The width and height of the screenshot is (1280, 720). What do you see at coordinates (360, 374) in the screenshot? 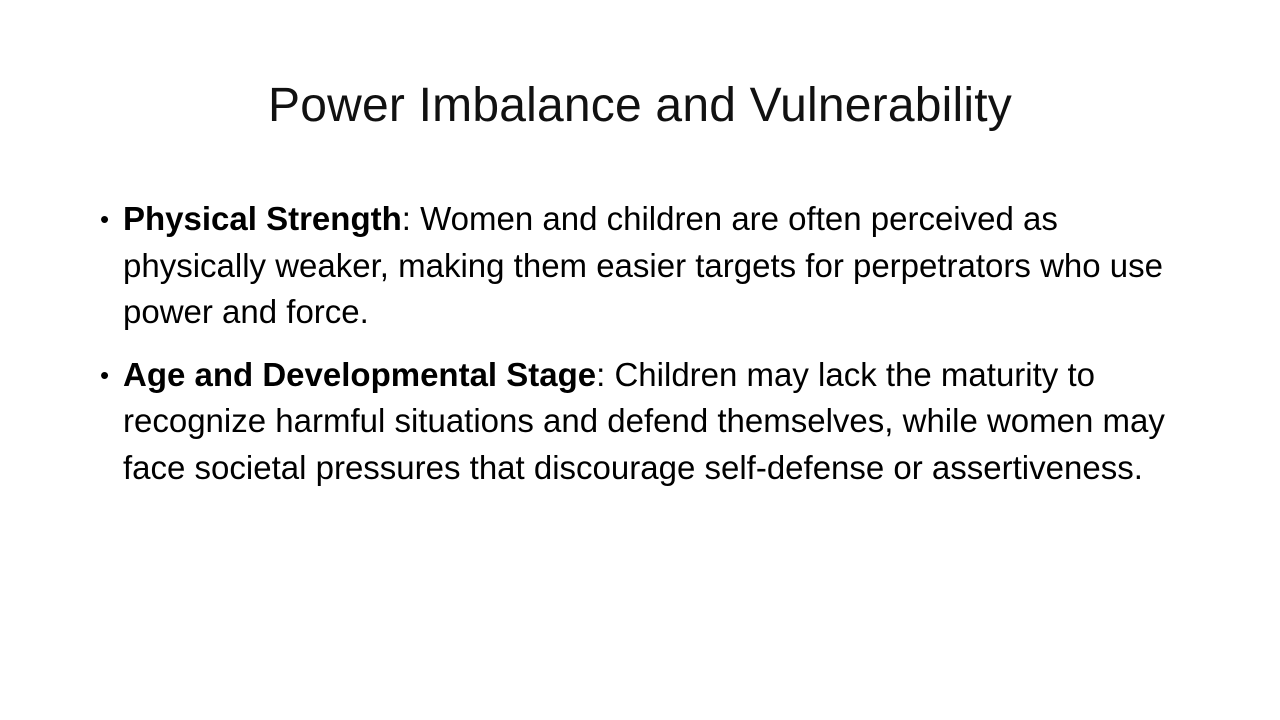
I see `bullet-term: Age and Developmental Stage` at bounding box center [360, 374].